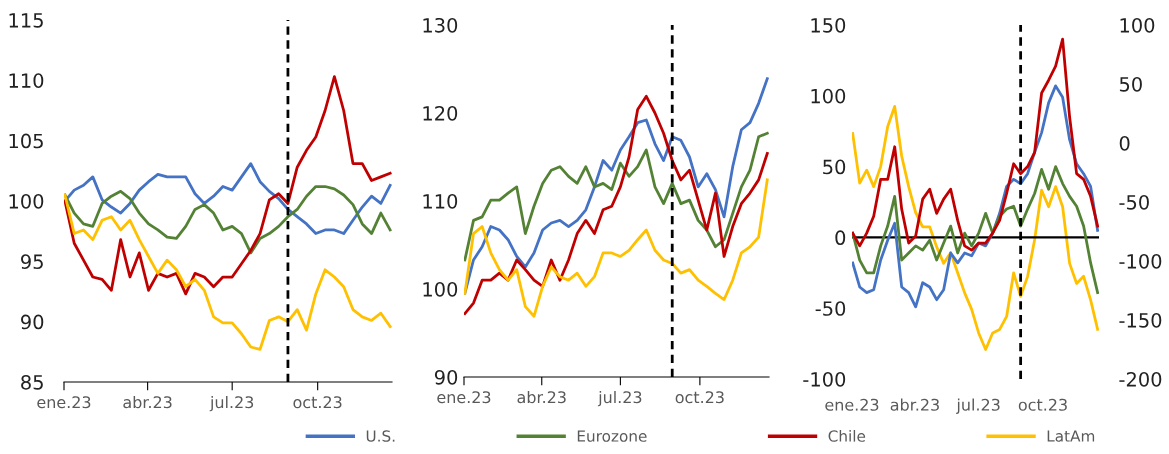 The width and height of the screenshot is (1169, 454). Describe the element at coordinates (32, 261) in the screenshot. I see `y-tick-label: 95` at that location.